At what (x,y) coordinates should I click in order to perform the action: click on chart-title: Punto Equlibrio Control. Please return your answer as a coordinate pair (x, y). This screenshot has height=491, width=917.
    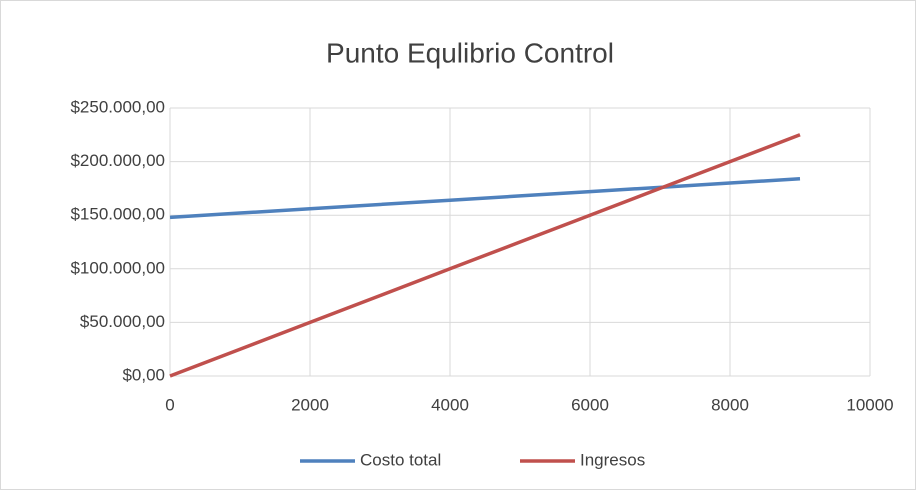
    Looking at the image, I should click on (470, 52).